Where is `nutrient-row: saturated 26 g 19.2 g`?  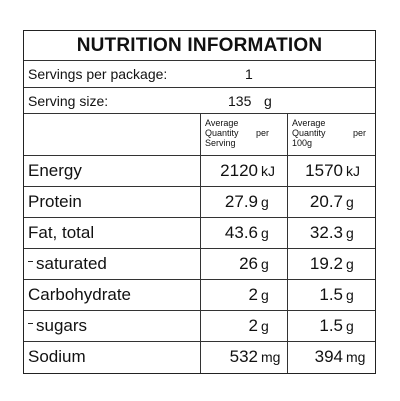
nutrient-row: saturated 26 g 19.2 g is located at coordinates (199, 264).